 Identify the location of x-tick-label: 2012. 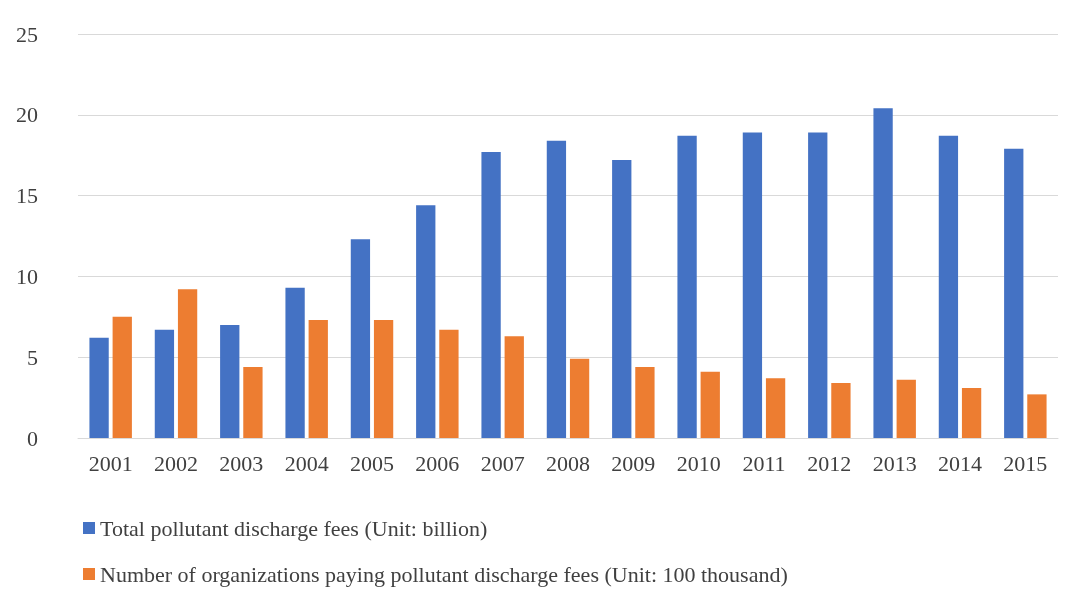
(829, 463).